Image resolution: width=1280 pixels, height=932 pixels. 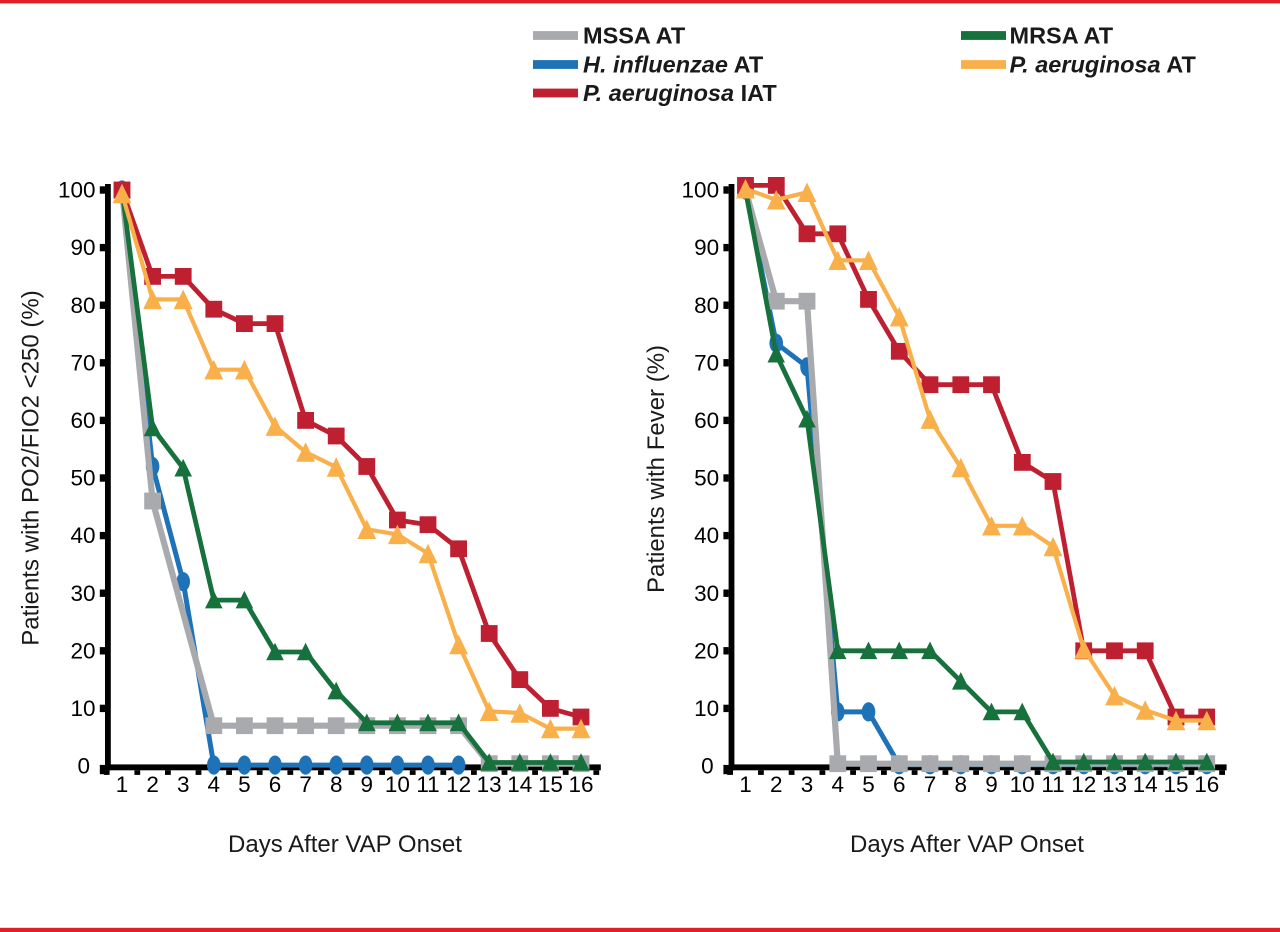 I want to click on svg-text: Patients with Fever (%), so click(x=656, y=469).